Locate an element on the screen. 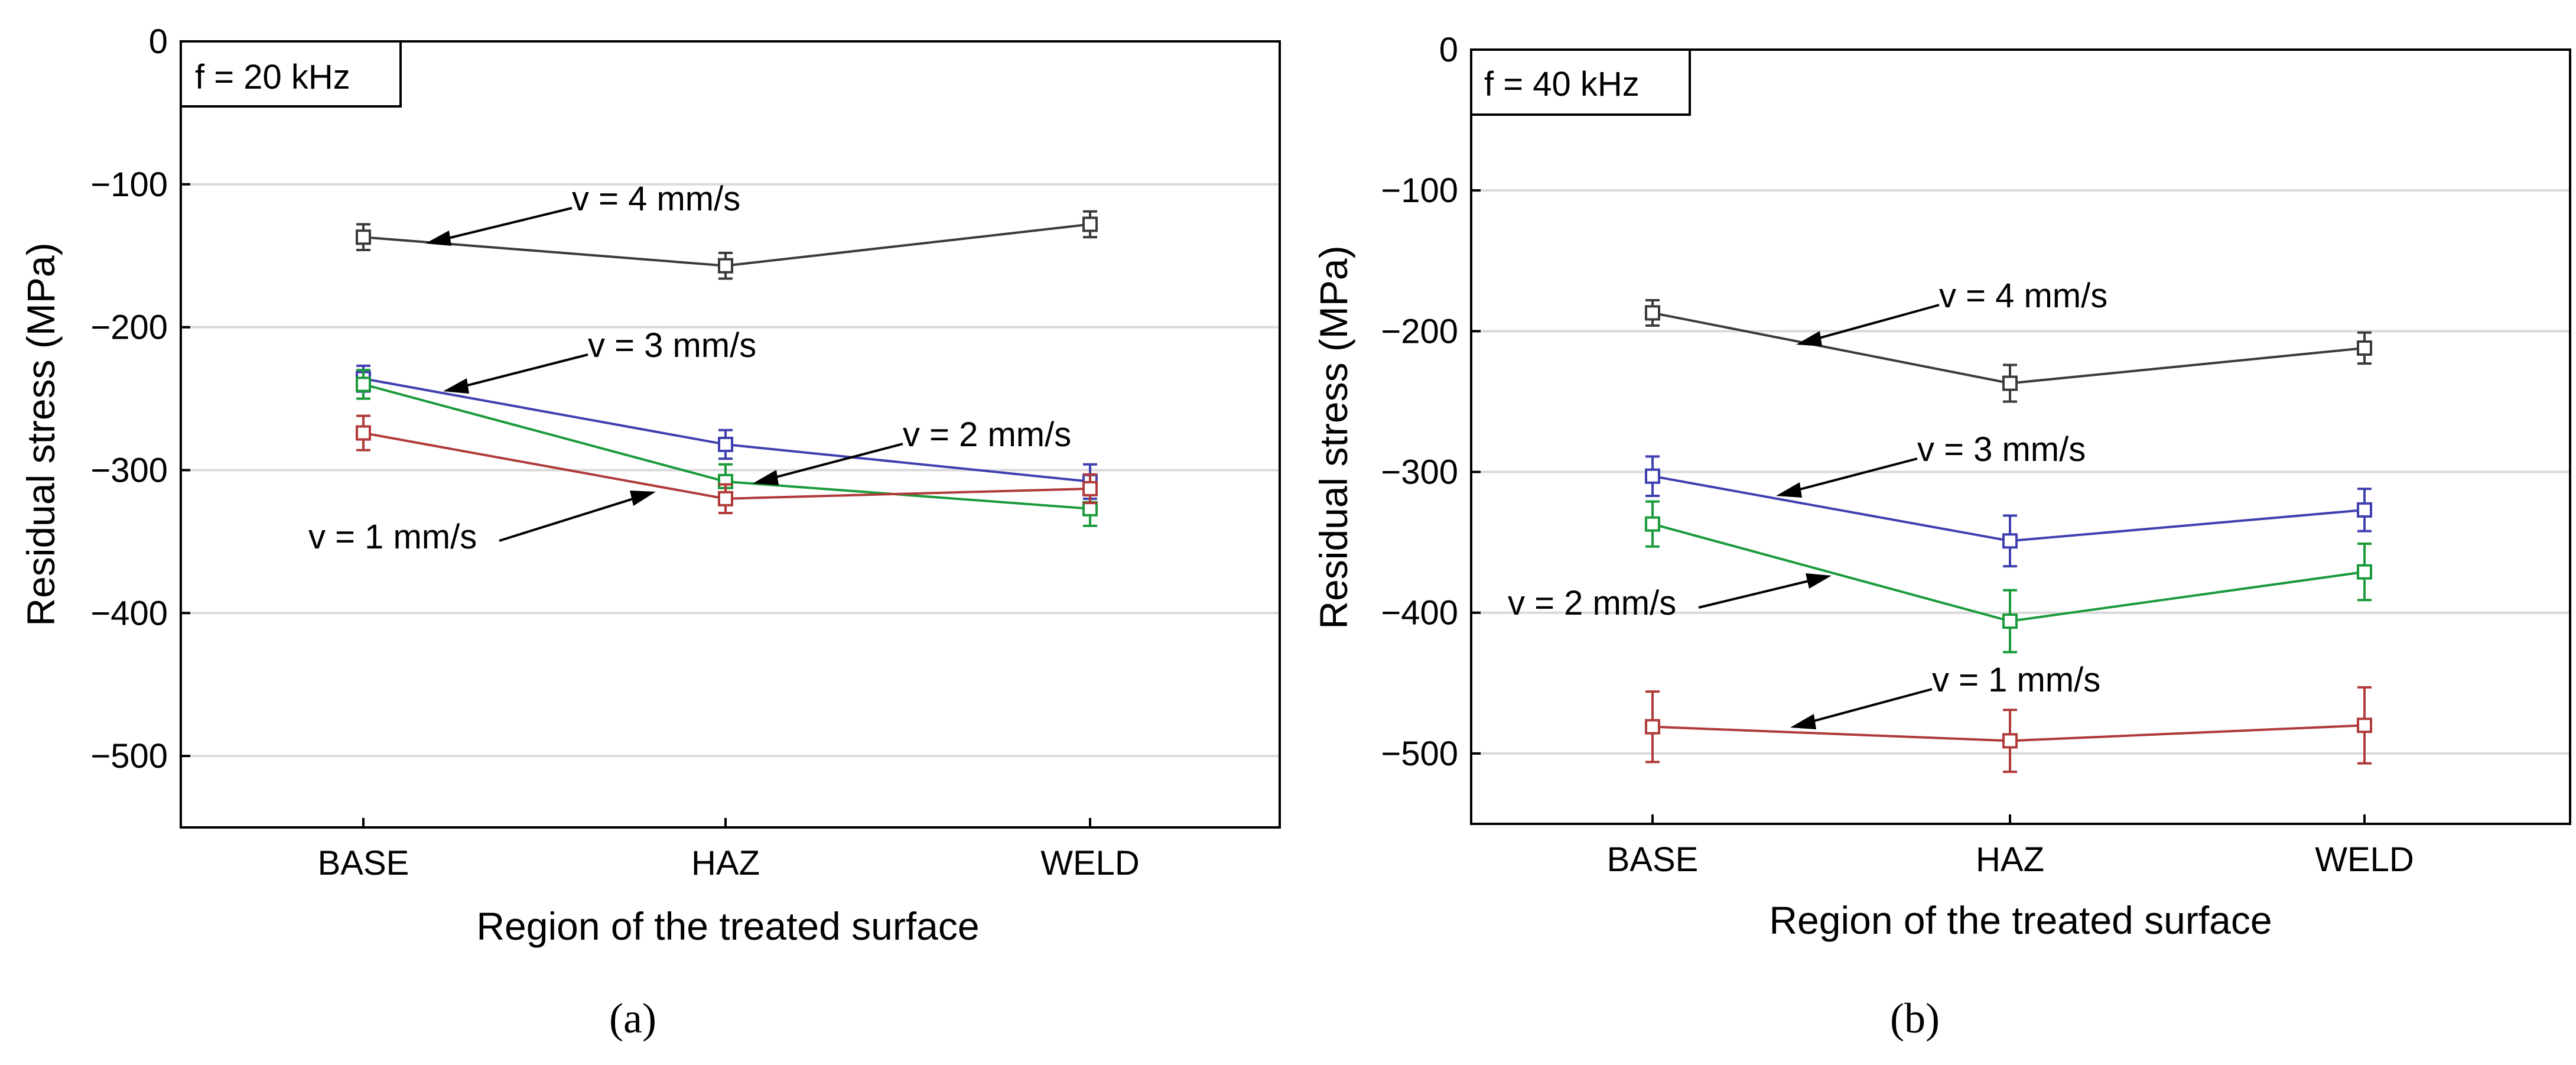 The image size is (2576, 1065). annotation-v4-b: v = 4 mm/s is located at coordinates (2023, 296).